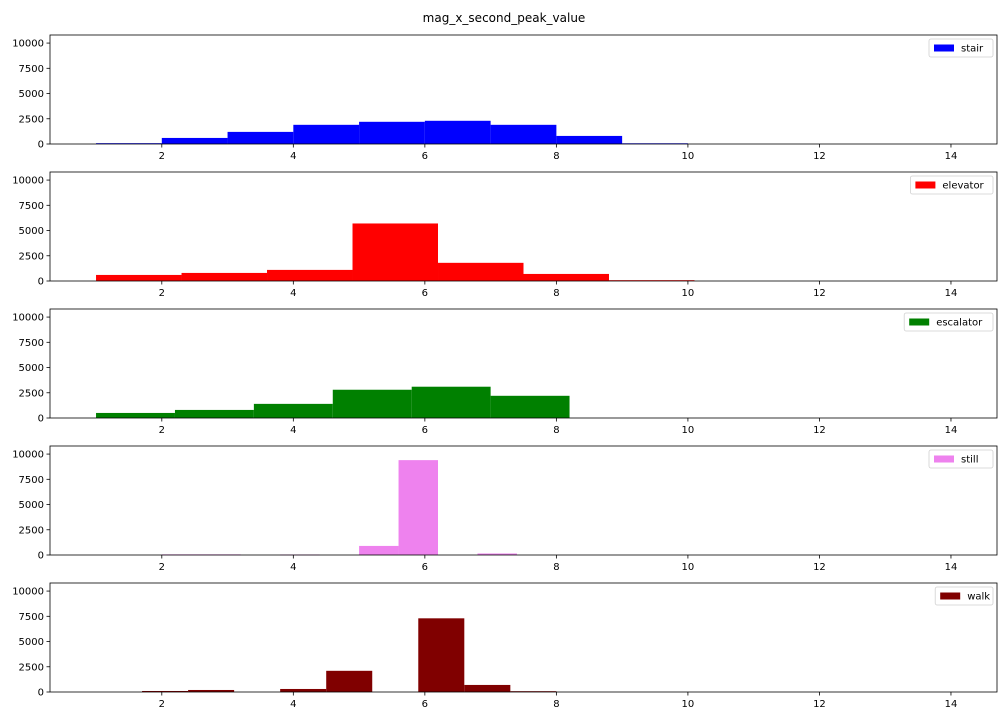 The image size is (1008, 720). I want to click on elevator-axes-frame, so click(523, 226).